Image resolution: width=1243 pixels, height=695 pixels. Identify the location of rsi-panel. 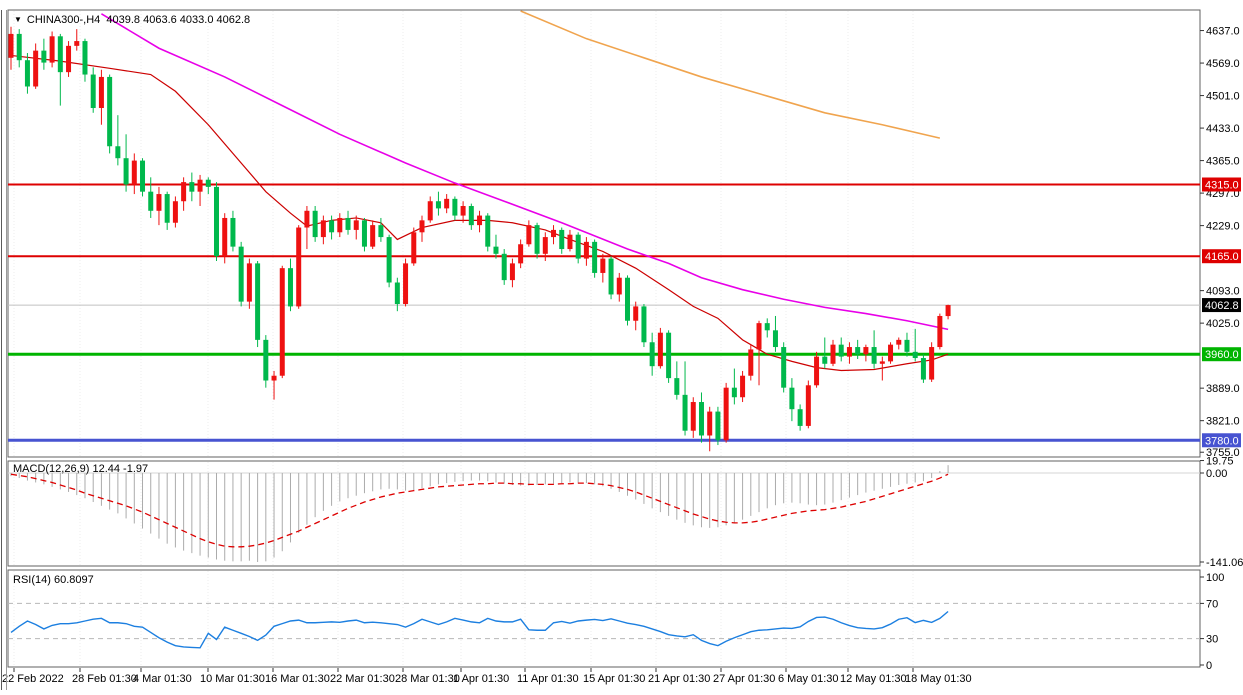
(604, 618).